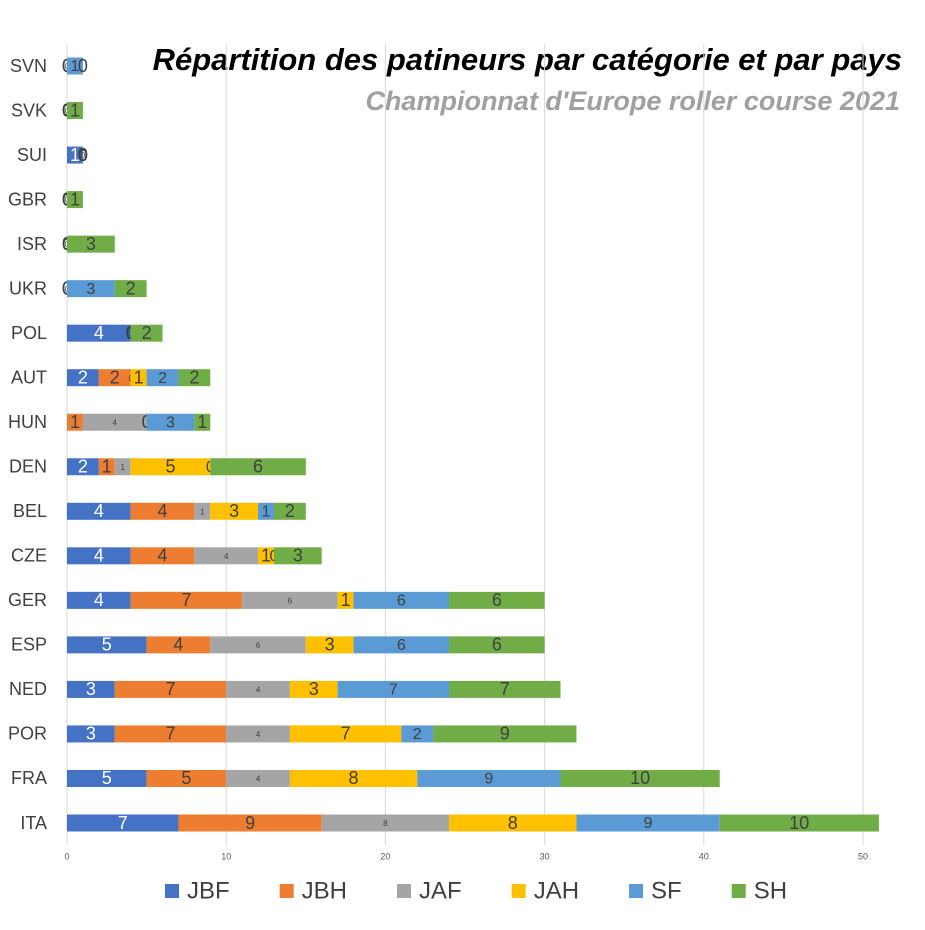  I want to click on category-label: NED, so click(28, 689).